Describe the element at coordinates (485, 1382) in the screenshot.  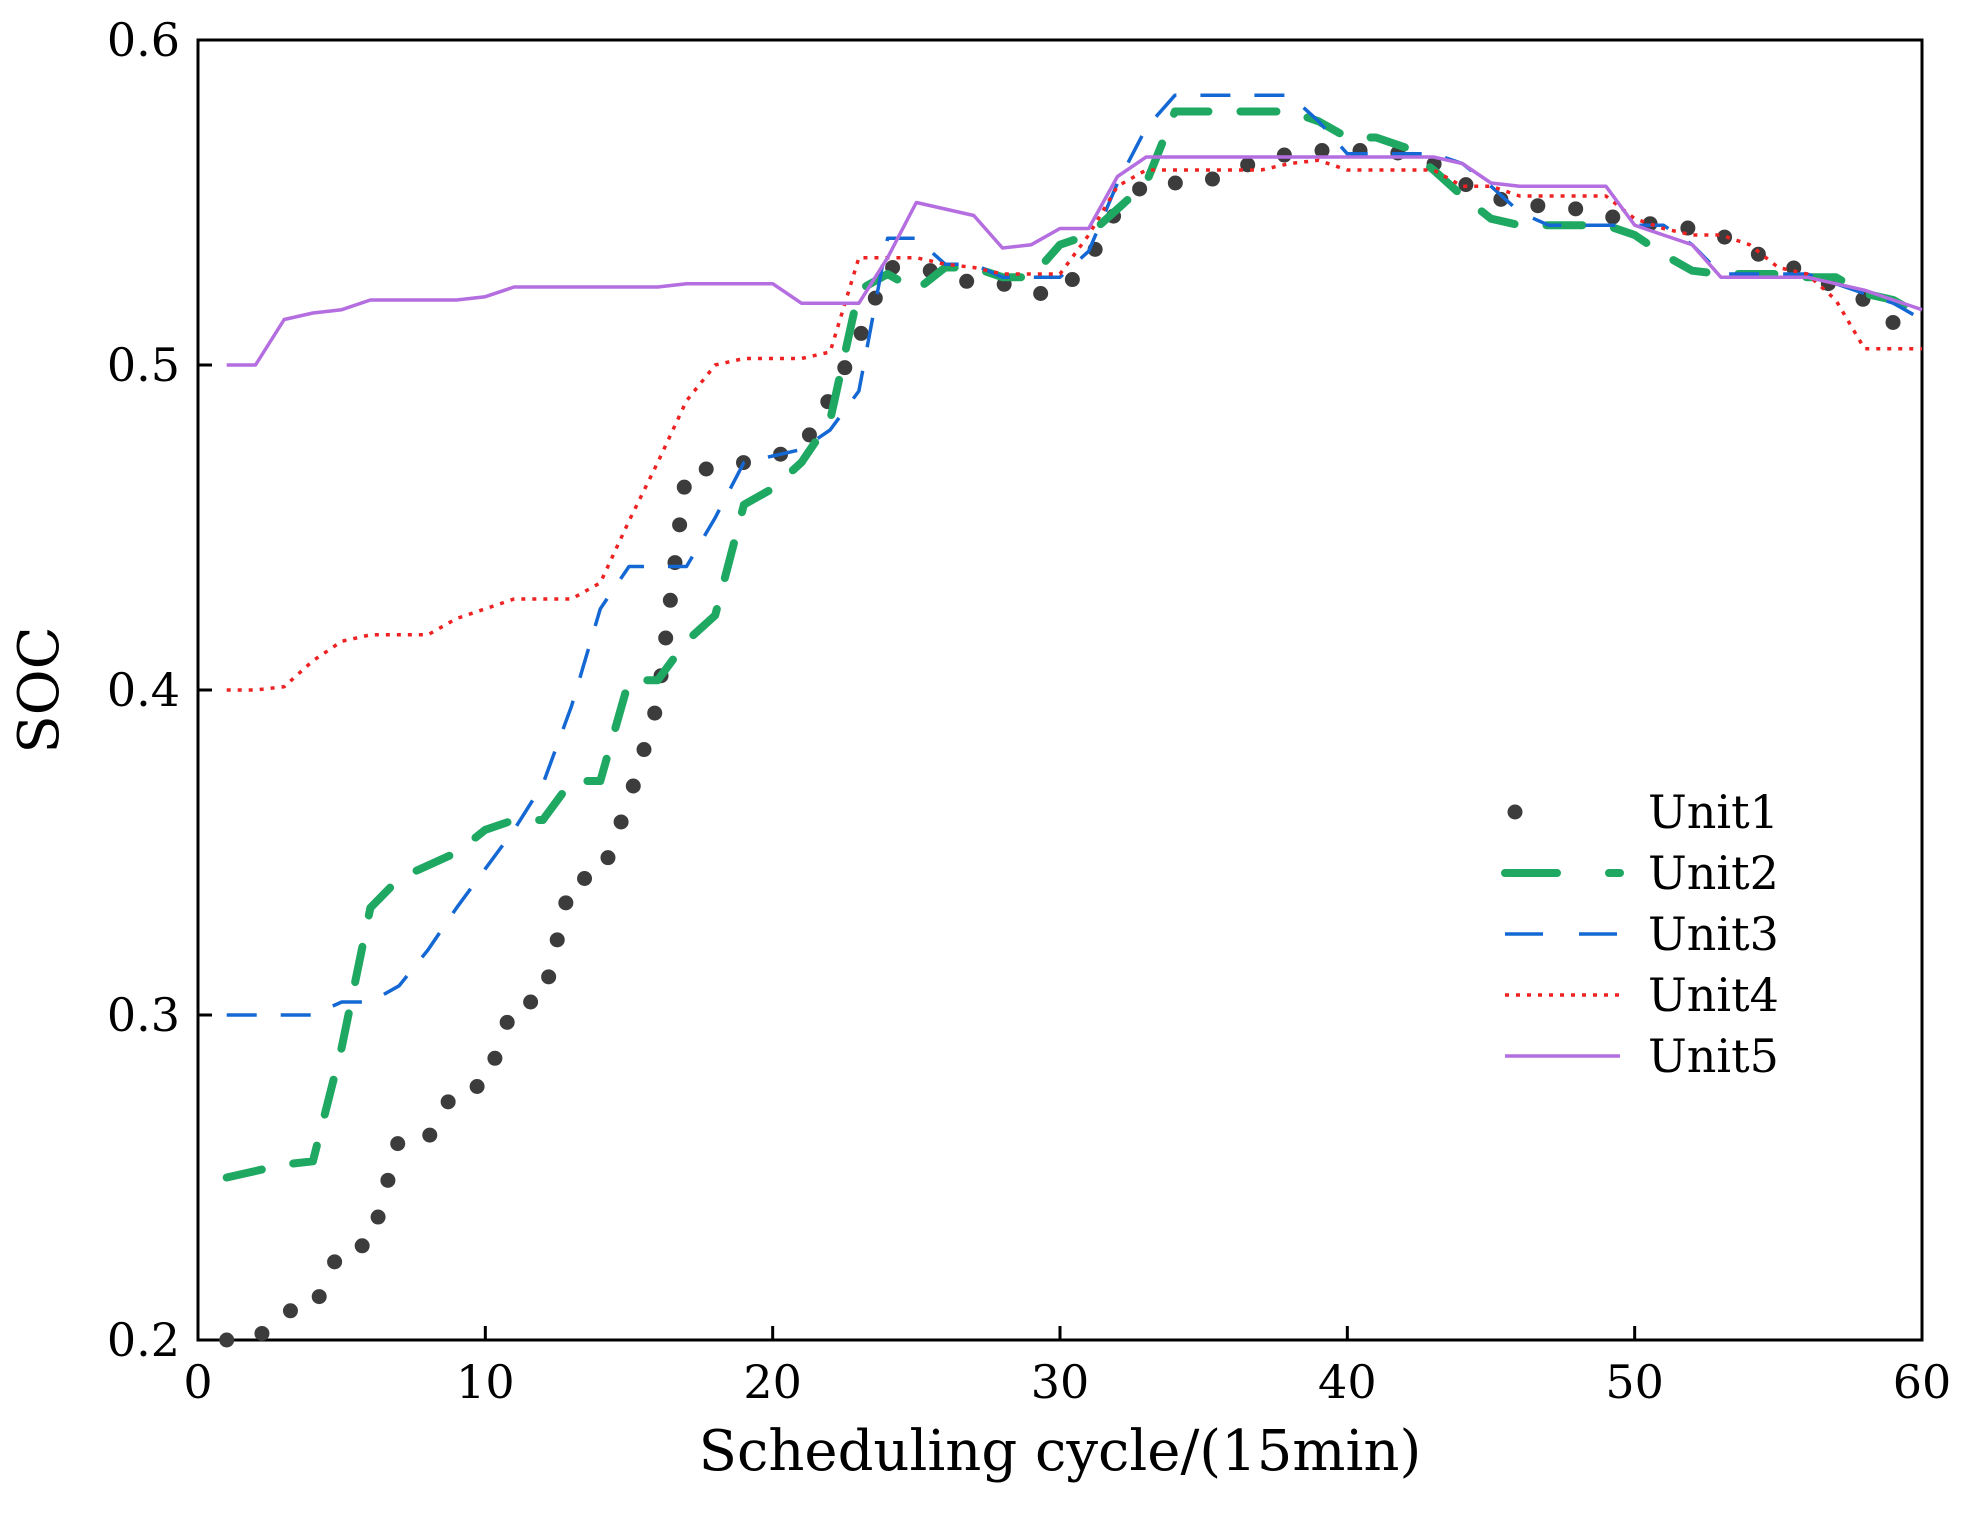
I see `x-tick-label: 10` at that location.